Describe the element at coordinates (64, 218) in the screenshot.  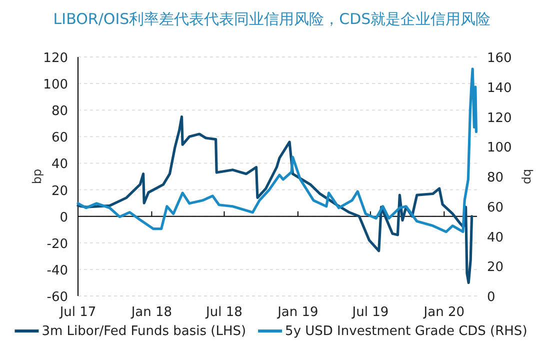
I see `y-tick-label: 0` at that location.